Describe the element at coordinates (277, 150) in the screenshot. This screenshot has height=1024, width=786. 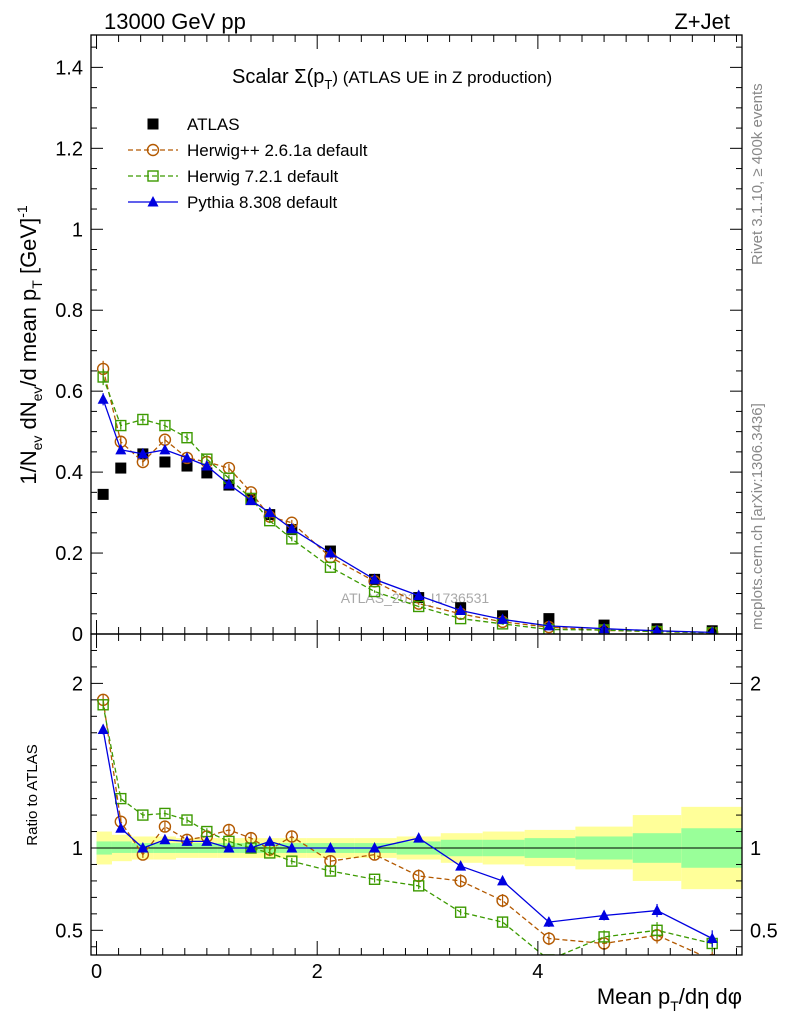
I see `legend-label-herwig-2-6-1a-default: Herwig++ 2.6.1a default` at that location.